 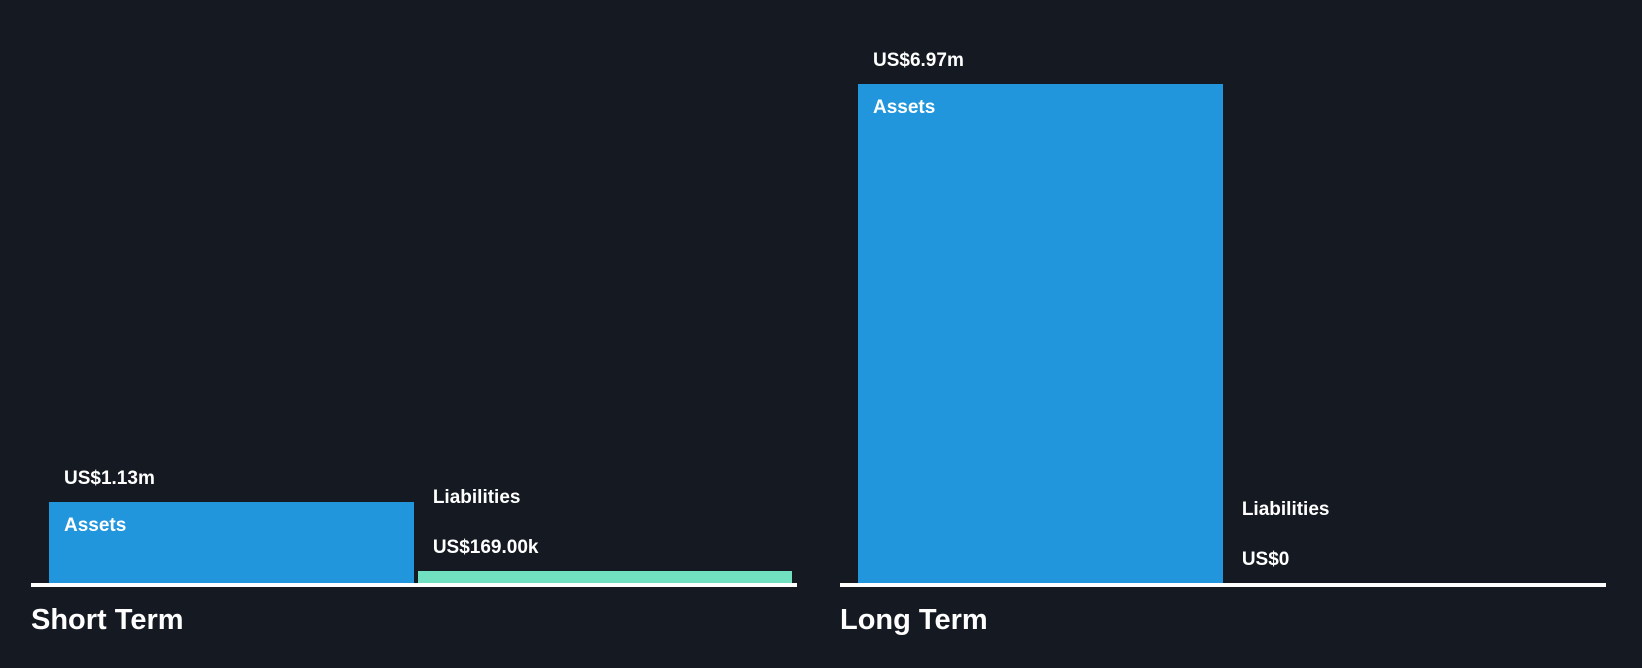 I want to click on long-term-assets-value: US$6.97m, so click(x=918, y=60).